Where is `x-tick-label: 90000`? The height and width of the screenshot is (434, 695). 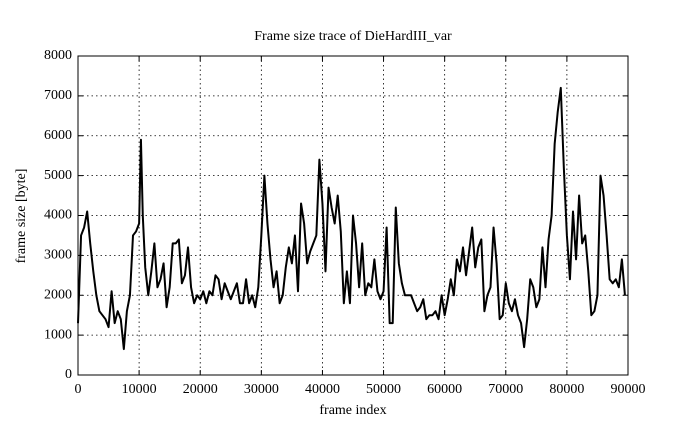
x-tick-label: 90000 is located at coordinates (628, 389).